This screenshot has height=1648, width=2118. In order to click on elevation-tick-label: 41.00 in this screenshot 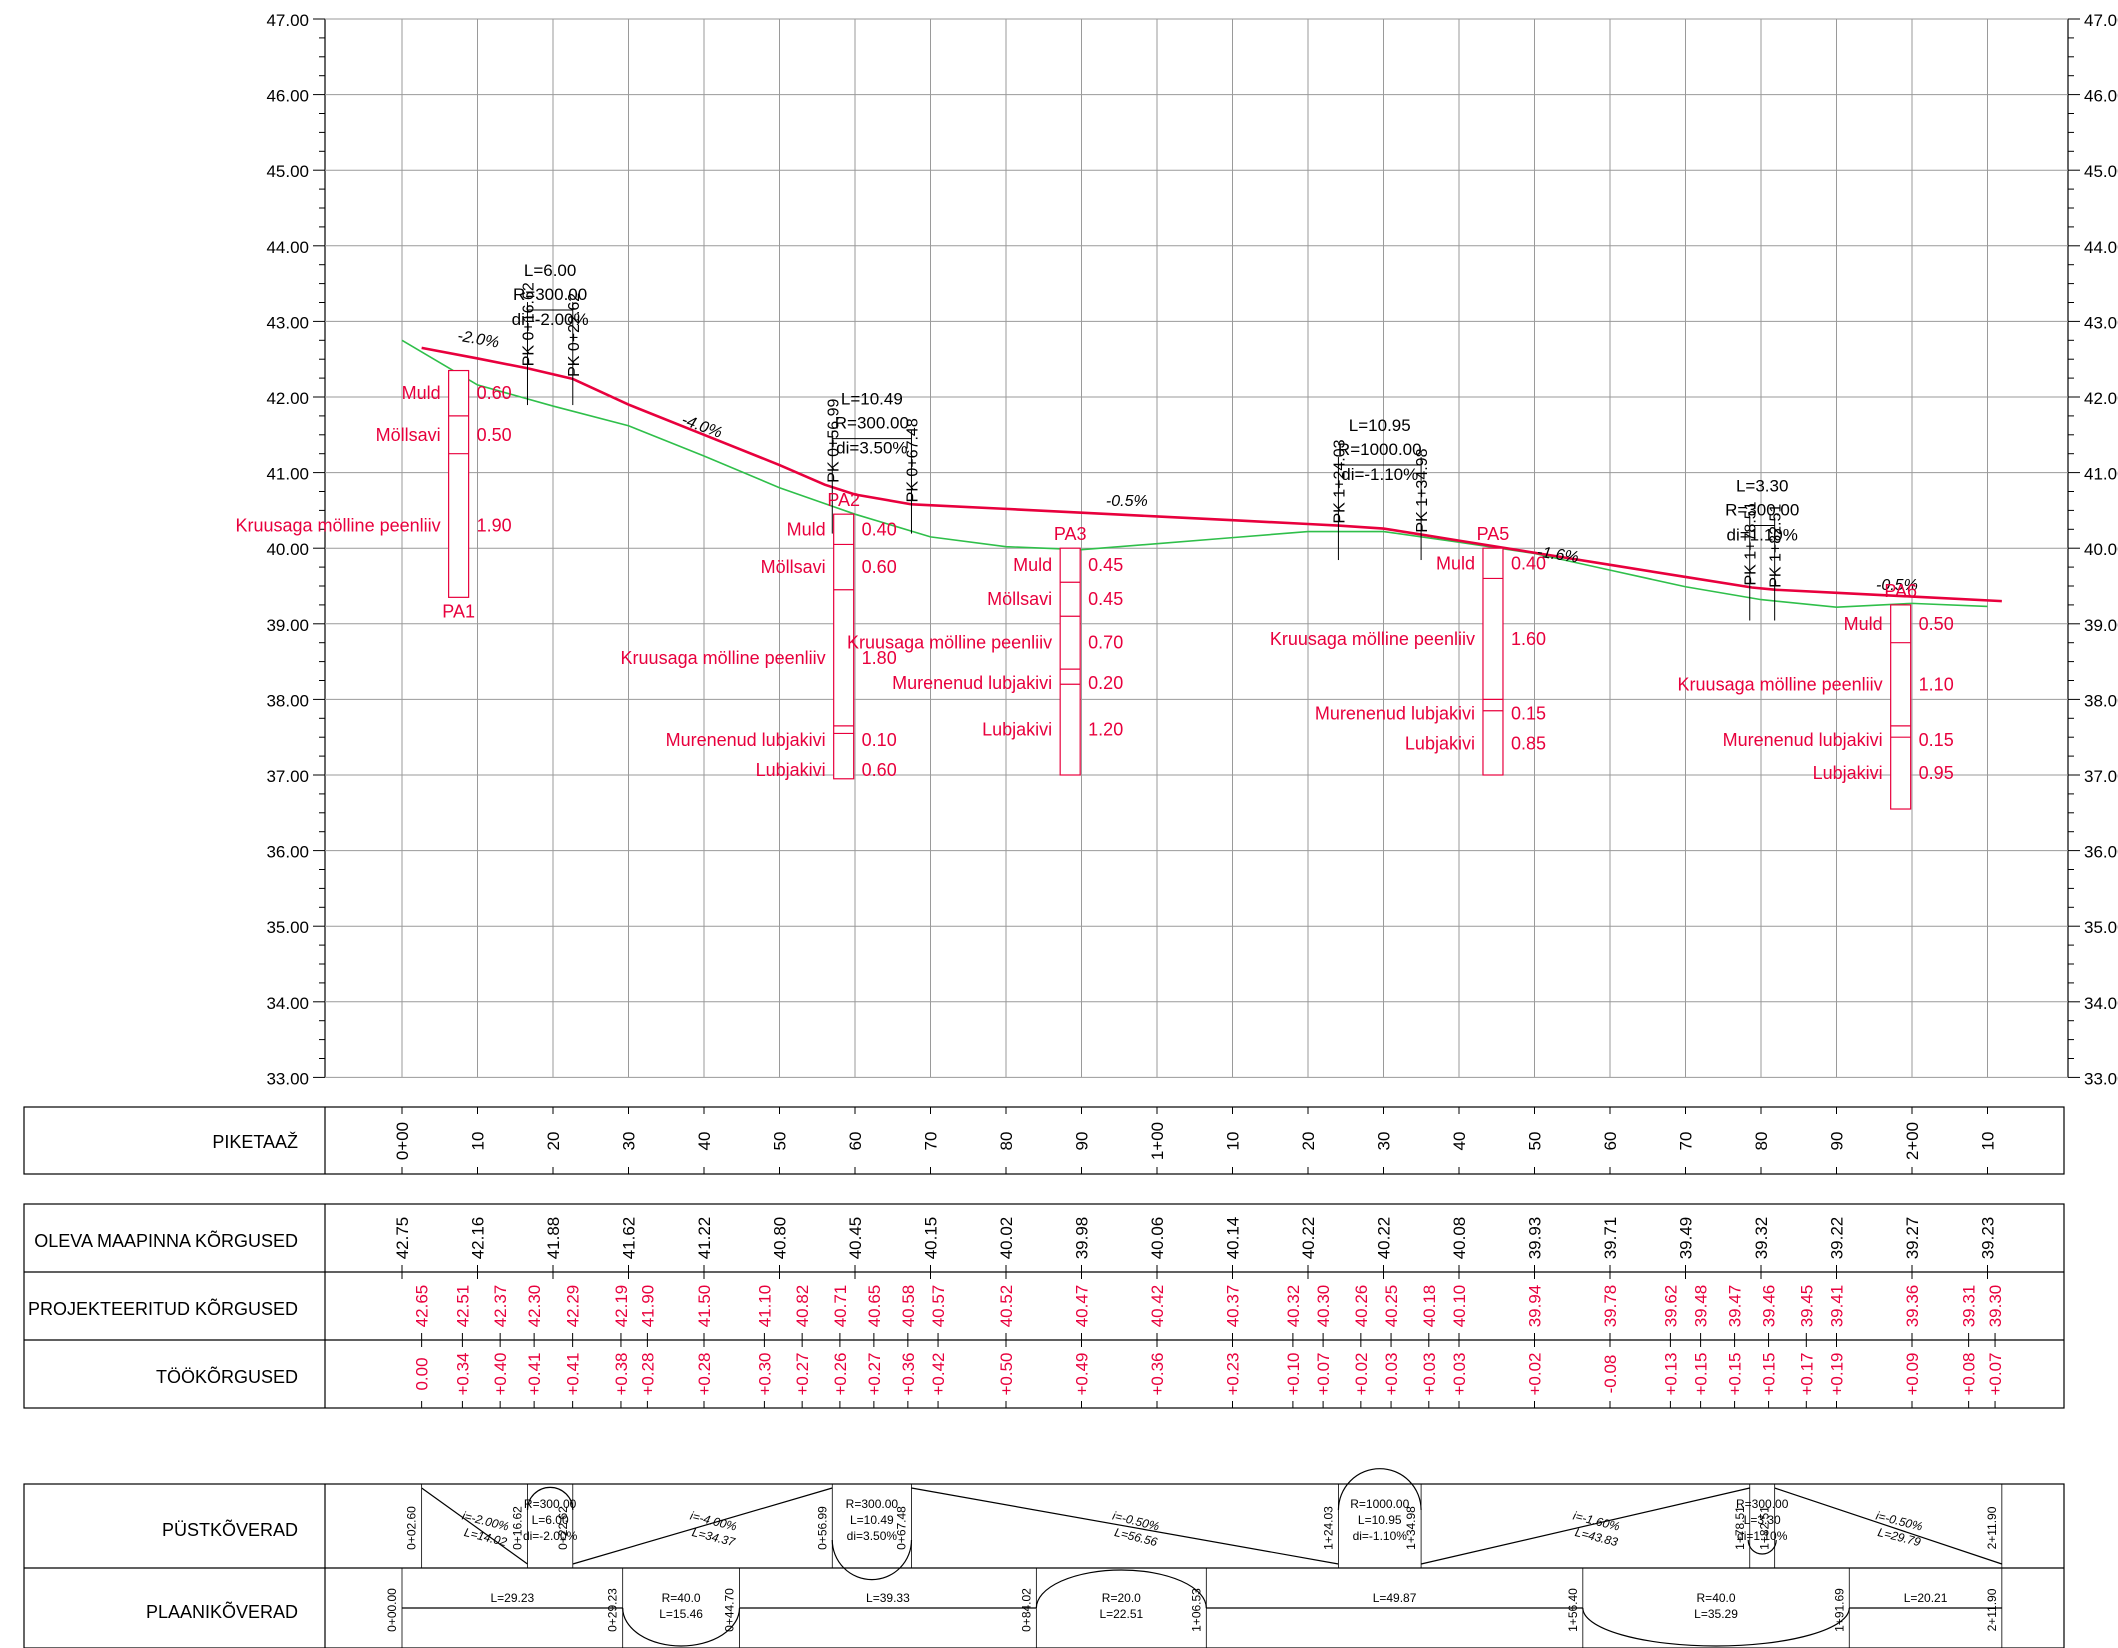, I will do `click(287, 474)`.